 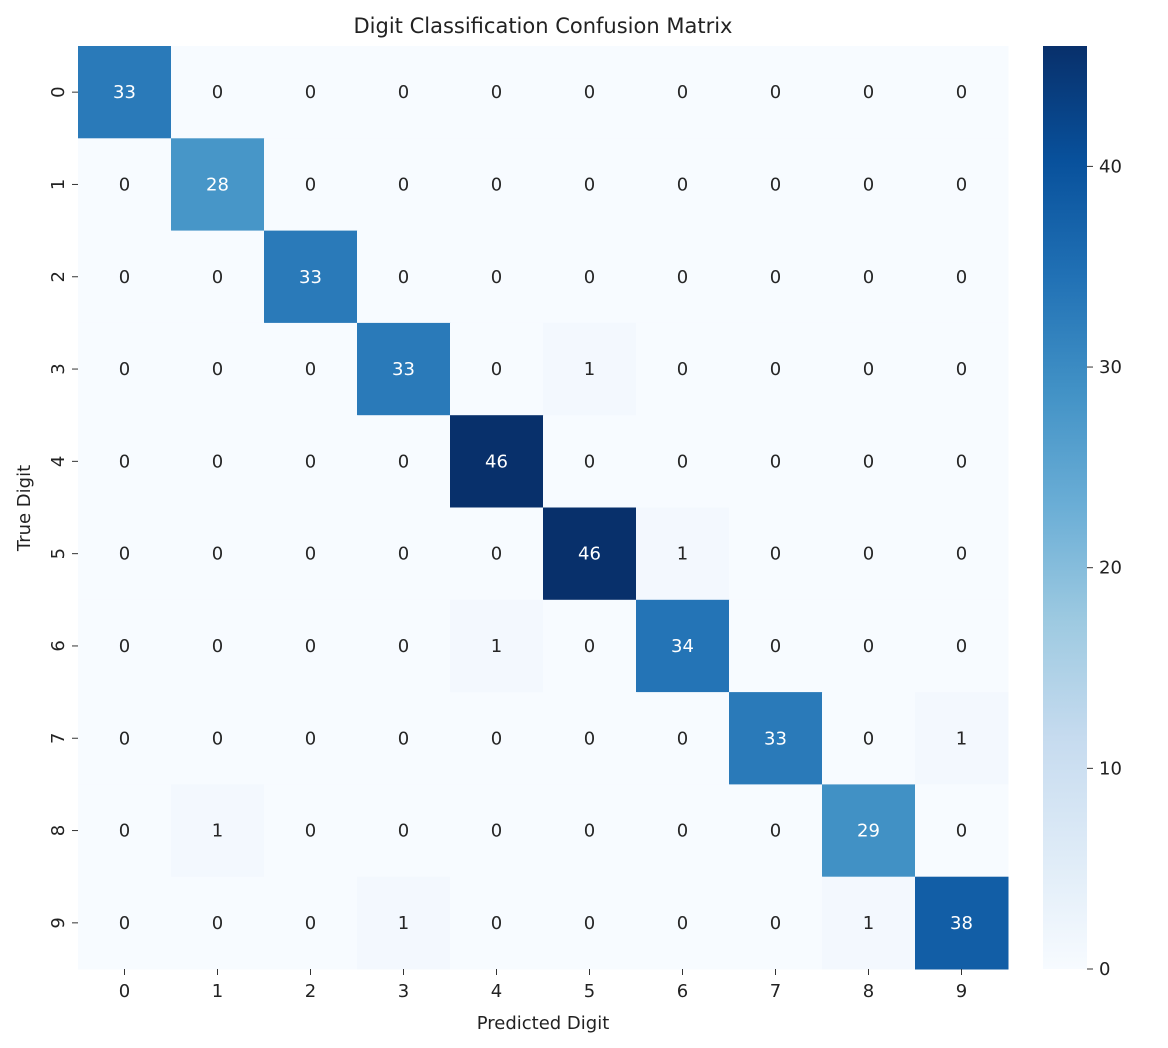 What do you see at coordinates (775, 991) in the screenshot?
I see `x-tick-label: 7` at bounding box center [775, 991].